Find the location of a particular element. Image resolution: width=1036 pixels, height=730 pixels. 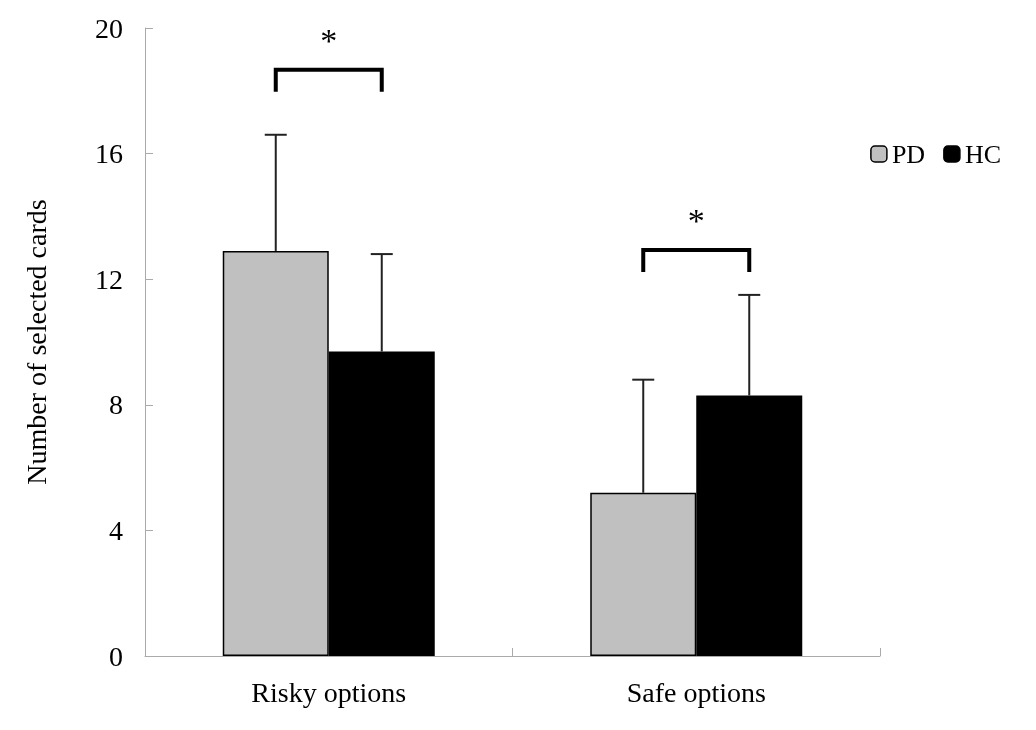

x-tick-label: Risky options is located at coordinates (329, 692).